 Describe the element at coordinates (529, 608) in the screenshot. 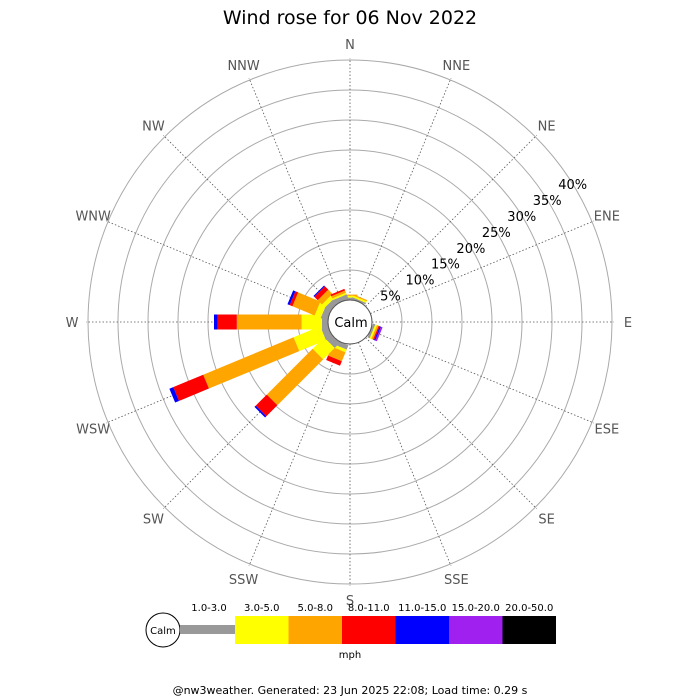

I see `legend-label: 20.0-50.0` at that location.